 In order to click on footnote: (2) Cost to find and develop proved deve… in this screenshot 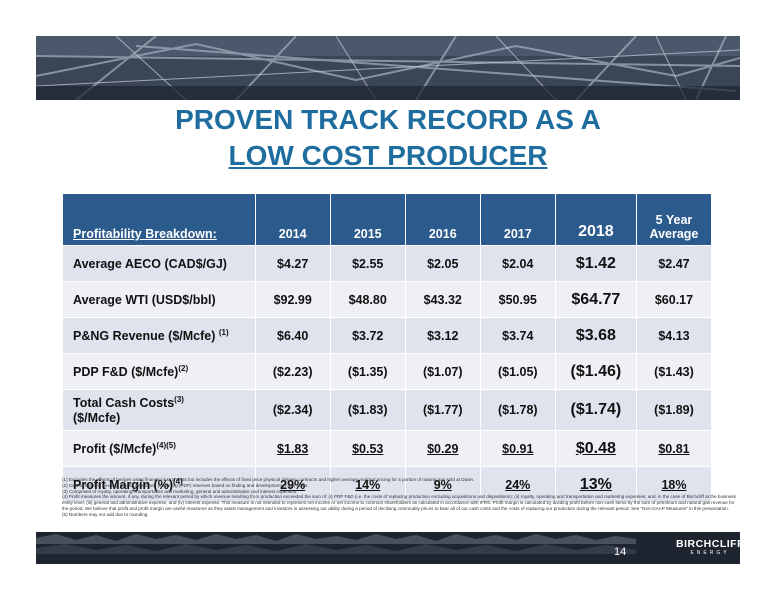, I will do `click(185, 485)`.